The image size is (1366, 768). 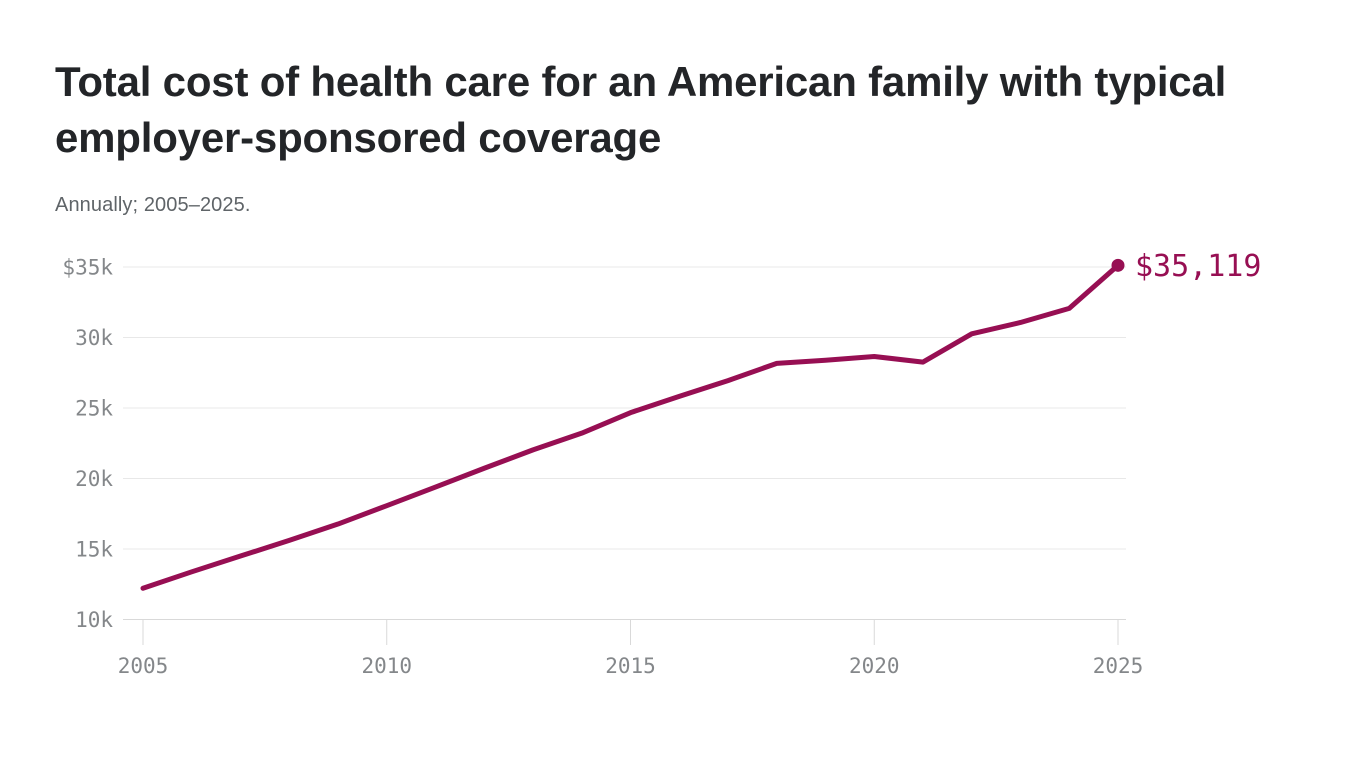 I want to click on y-axis-label: 15k, so click(x=94, y=550).